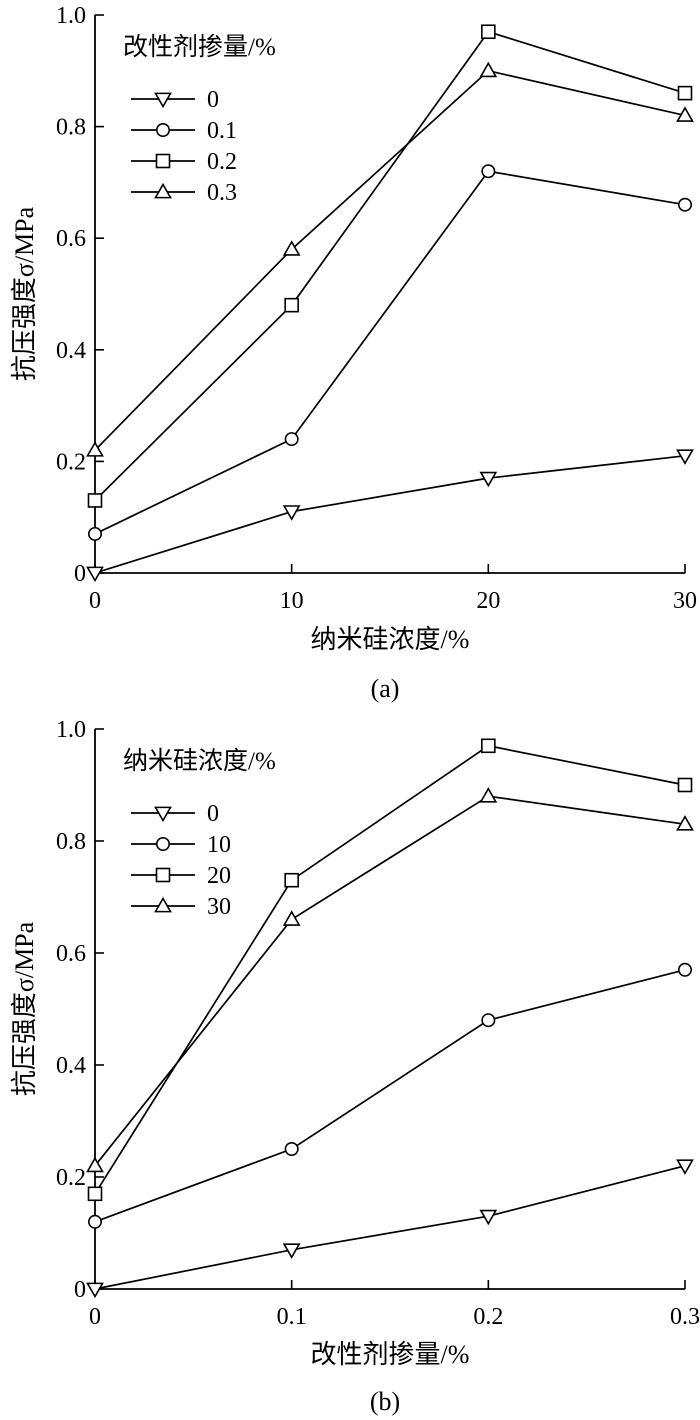  What do you see at coordinates (184, 131) in the screenshot?
I see `legend-entry: 0.1` at bounding box center [184, 131].